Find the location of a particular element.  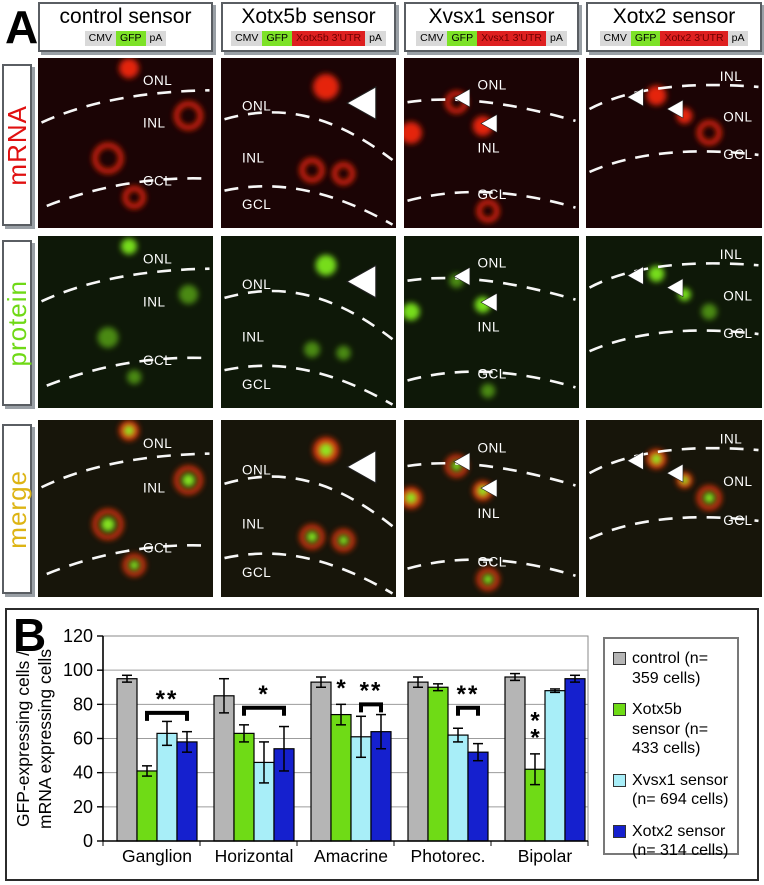

micrograph-merge-col1: ONL INL GCL is located at coordinates (125, 508).